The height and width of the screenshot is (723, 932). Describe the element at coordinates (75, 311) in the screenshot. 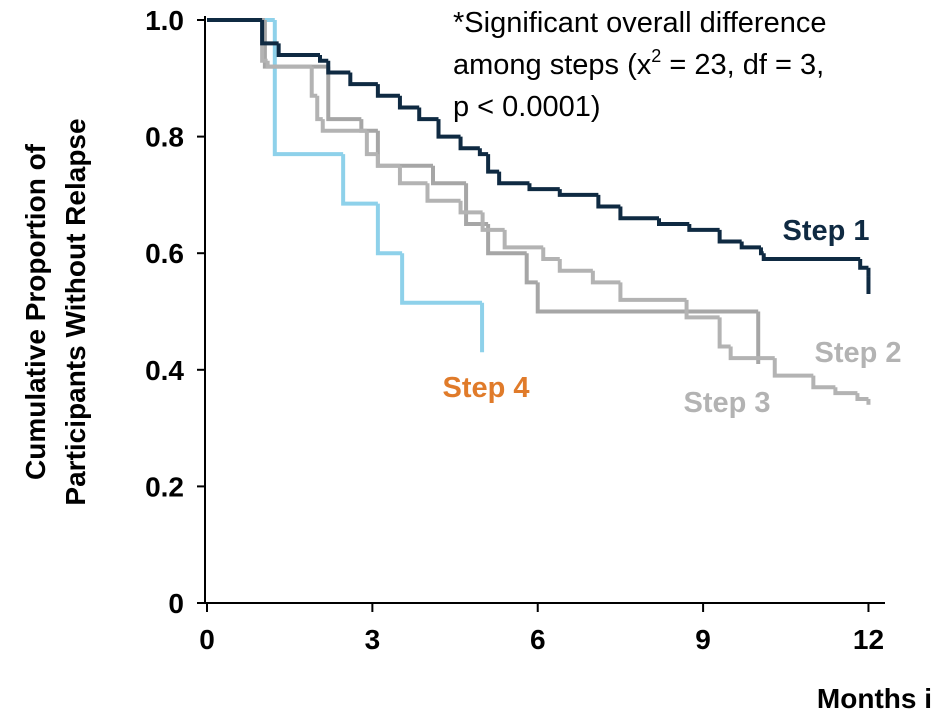

I see `y-axis-label: Participants Without Relapse` at that location.